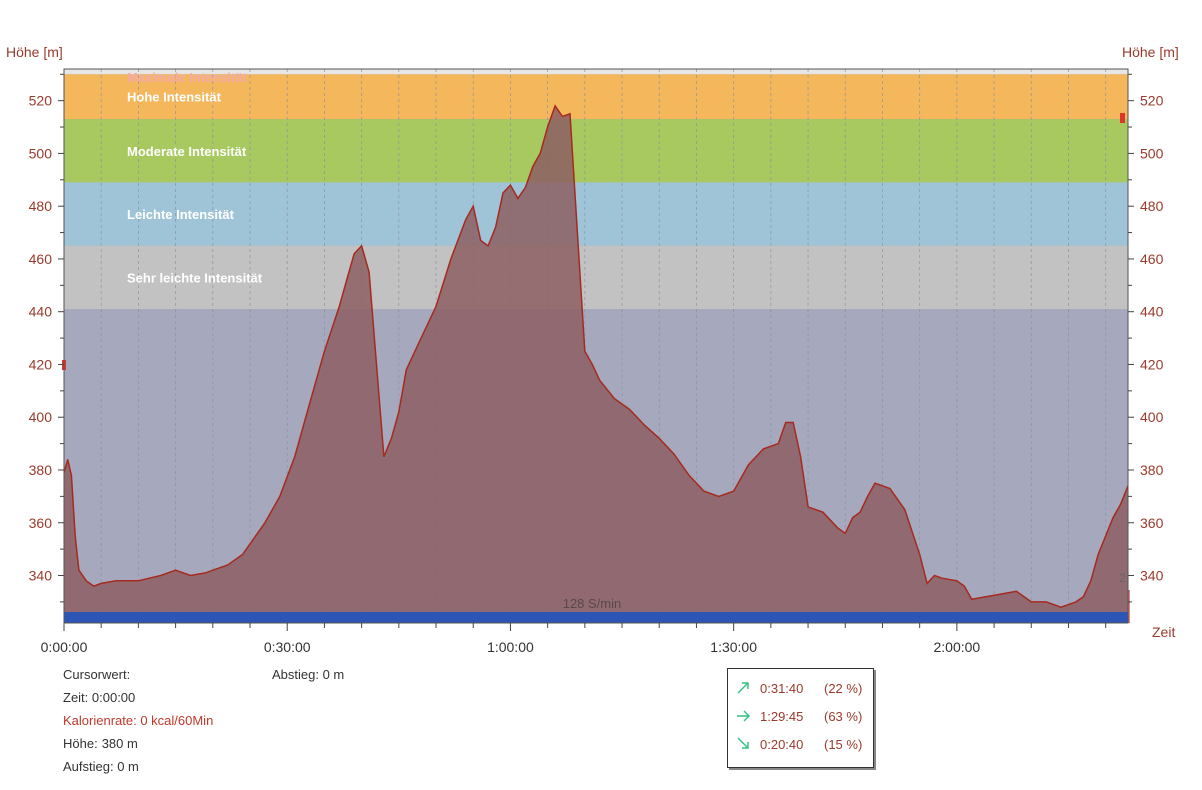  Describe the element at coordinates (181, 214) in the screenshot. I see `zone-label: Leichte Intensität` at that location.